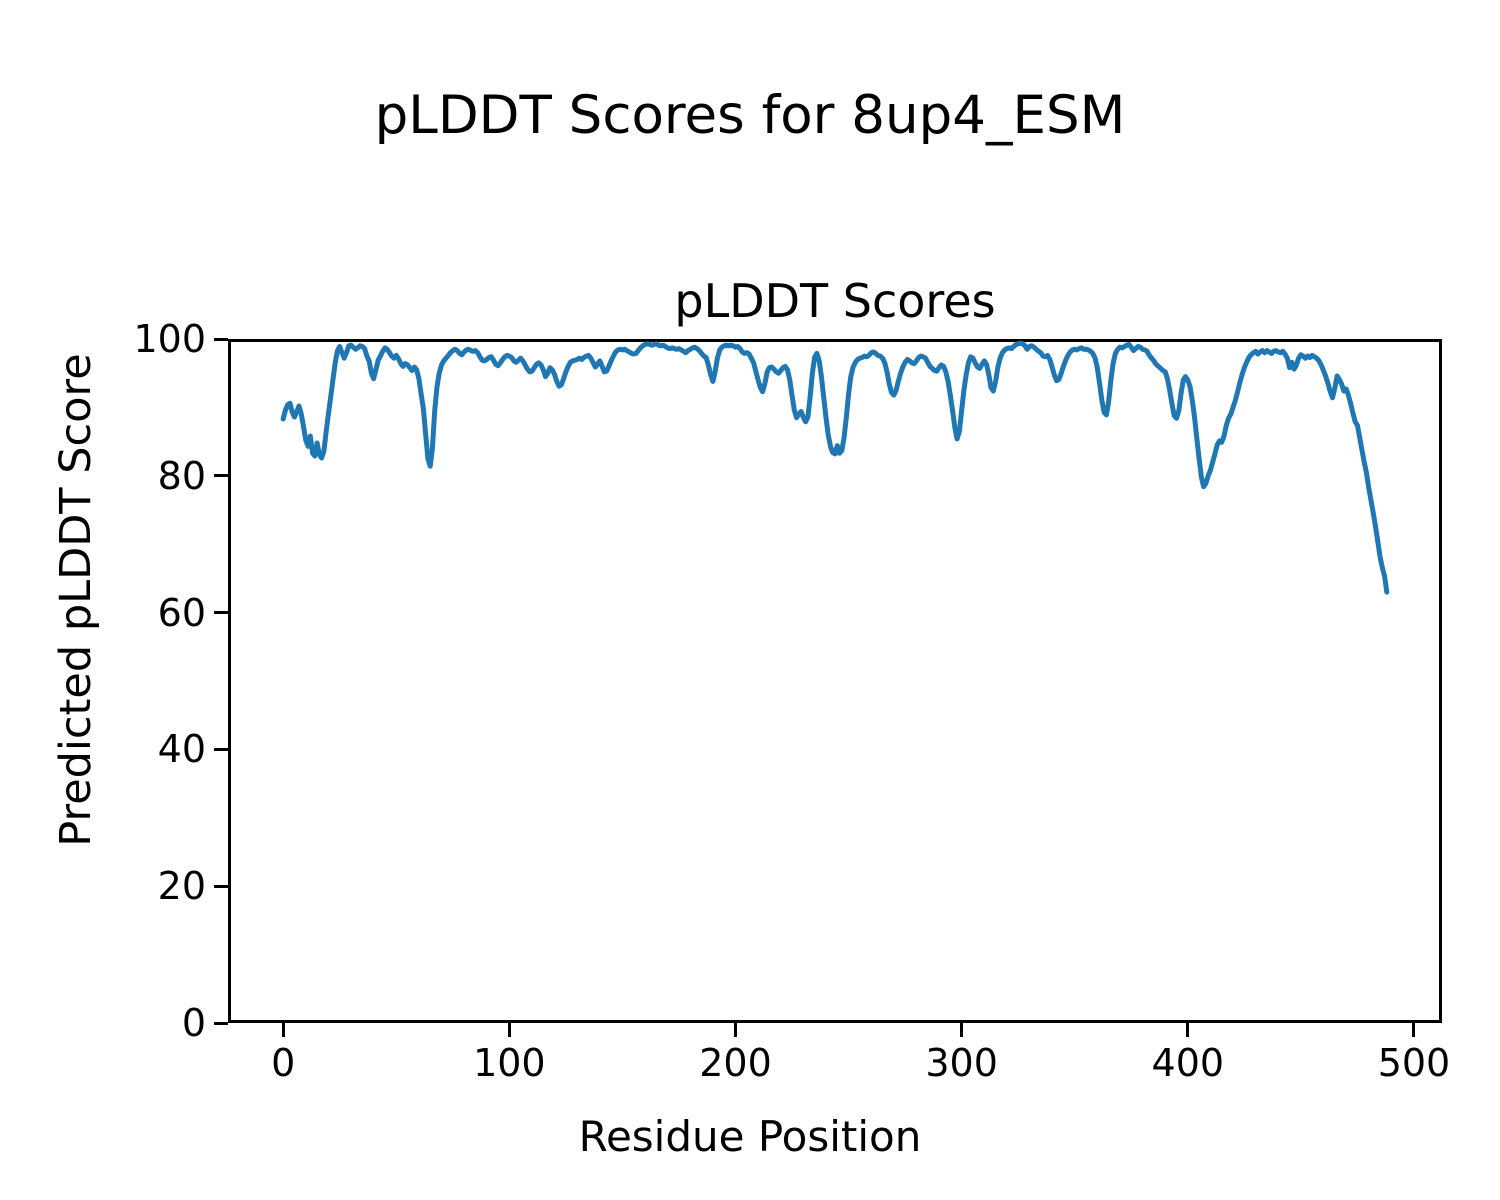 The width and height of the screenshot is (1500, 1200). Describe the element at coordinates (76, 600) in the screenshot. I see `y-axis-label: Predicted pLDDT Score` at that location.